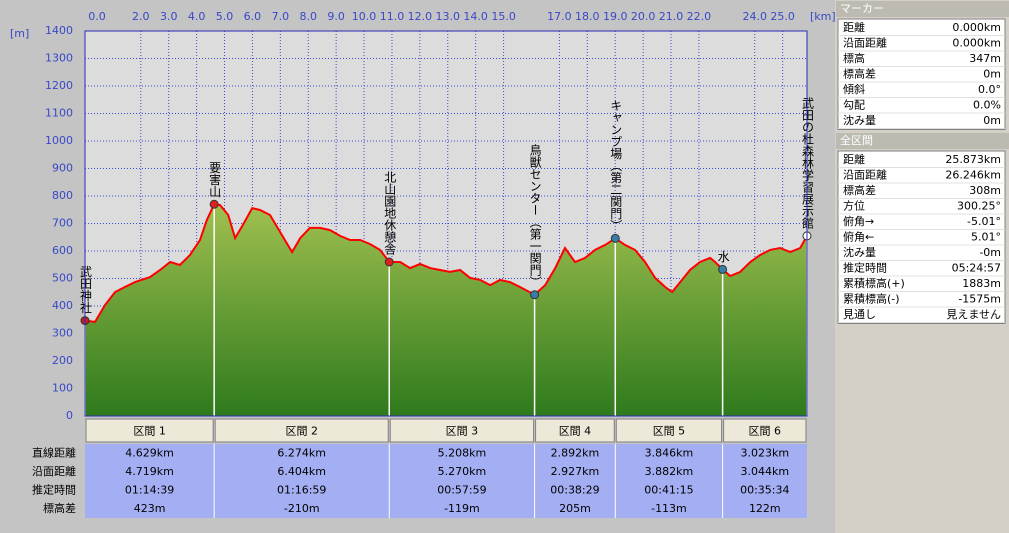 Image resolution: width=1009 pixels, height=533 pixels. I want to click on panel-value: 25.873km, so click(973, 159).